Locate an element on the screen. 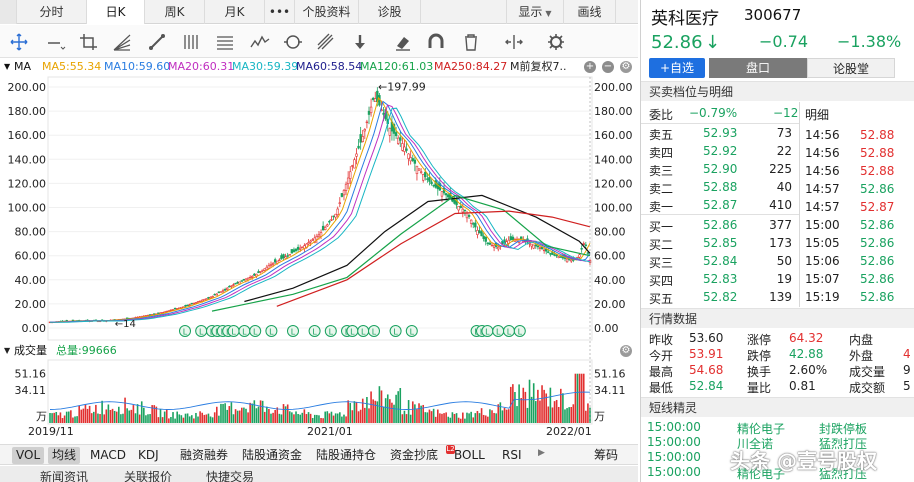 The height and width of the screenshot is (482, 914). tab-boll: BOLL is located at coordinates (469, 455).